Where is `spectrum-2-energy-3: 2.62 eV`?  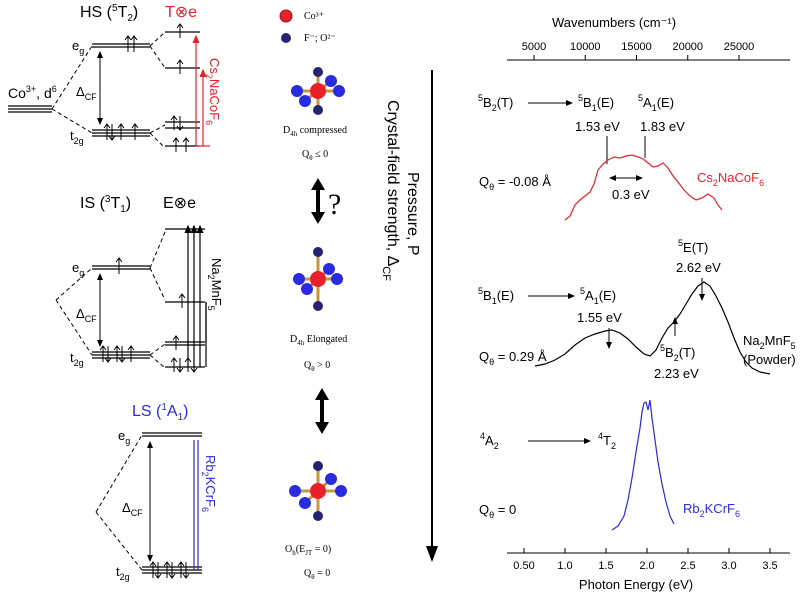
spectrum-2-energy-3: 2.62 eV is located at coordinates (698, 267).